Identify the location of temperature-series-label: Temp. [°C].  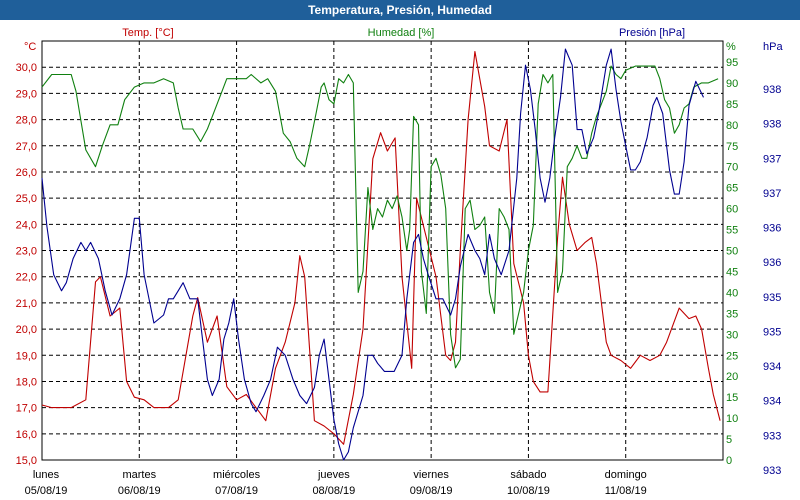
(147, 33).